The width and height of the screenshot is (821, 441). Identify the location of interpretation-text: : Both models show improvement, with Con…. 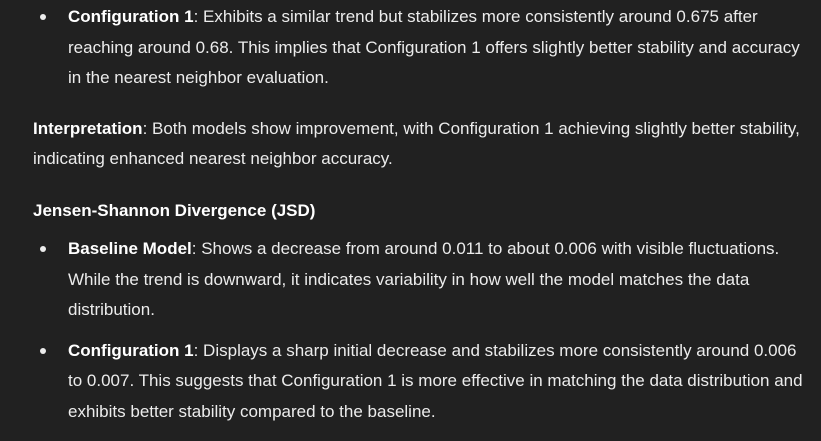
(416, 143).